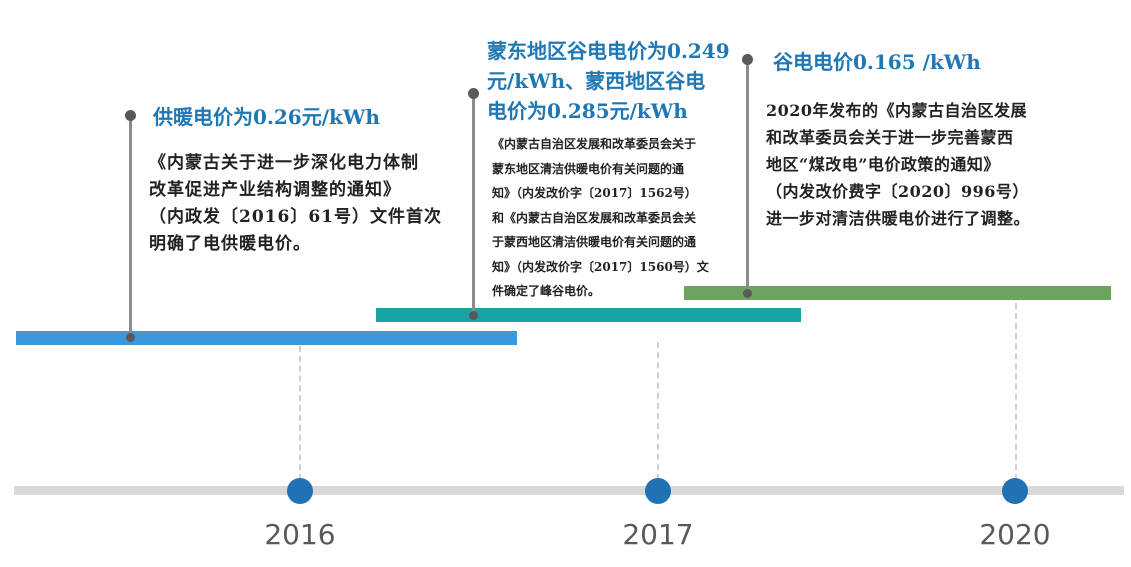 This screenshot has height=567, width=1131. What do you see at coordinates (897, 110) in the screenshot?
I see `event-3-line: 2020年发布的《内蒙古自治区发展` at bounding box center [897, 110].